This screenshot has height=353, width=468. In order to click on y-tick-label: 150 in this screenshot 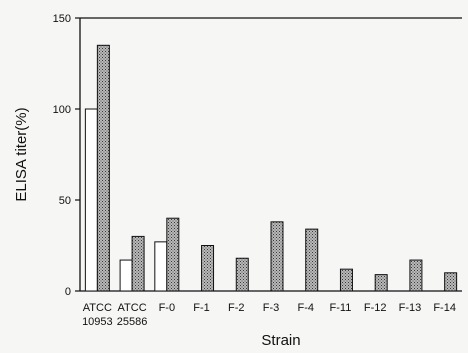, I will do `click(62, 19)`.